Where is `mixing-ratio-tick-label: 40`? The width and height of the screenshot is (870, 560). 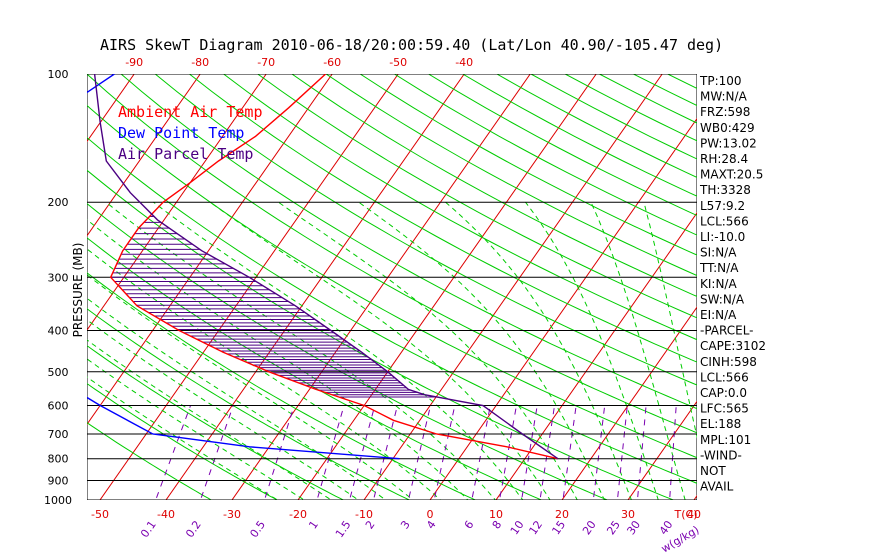 mixing-ratio-tick-label: 40 is located at coordinates (666, 527).